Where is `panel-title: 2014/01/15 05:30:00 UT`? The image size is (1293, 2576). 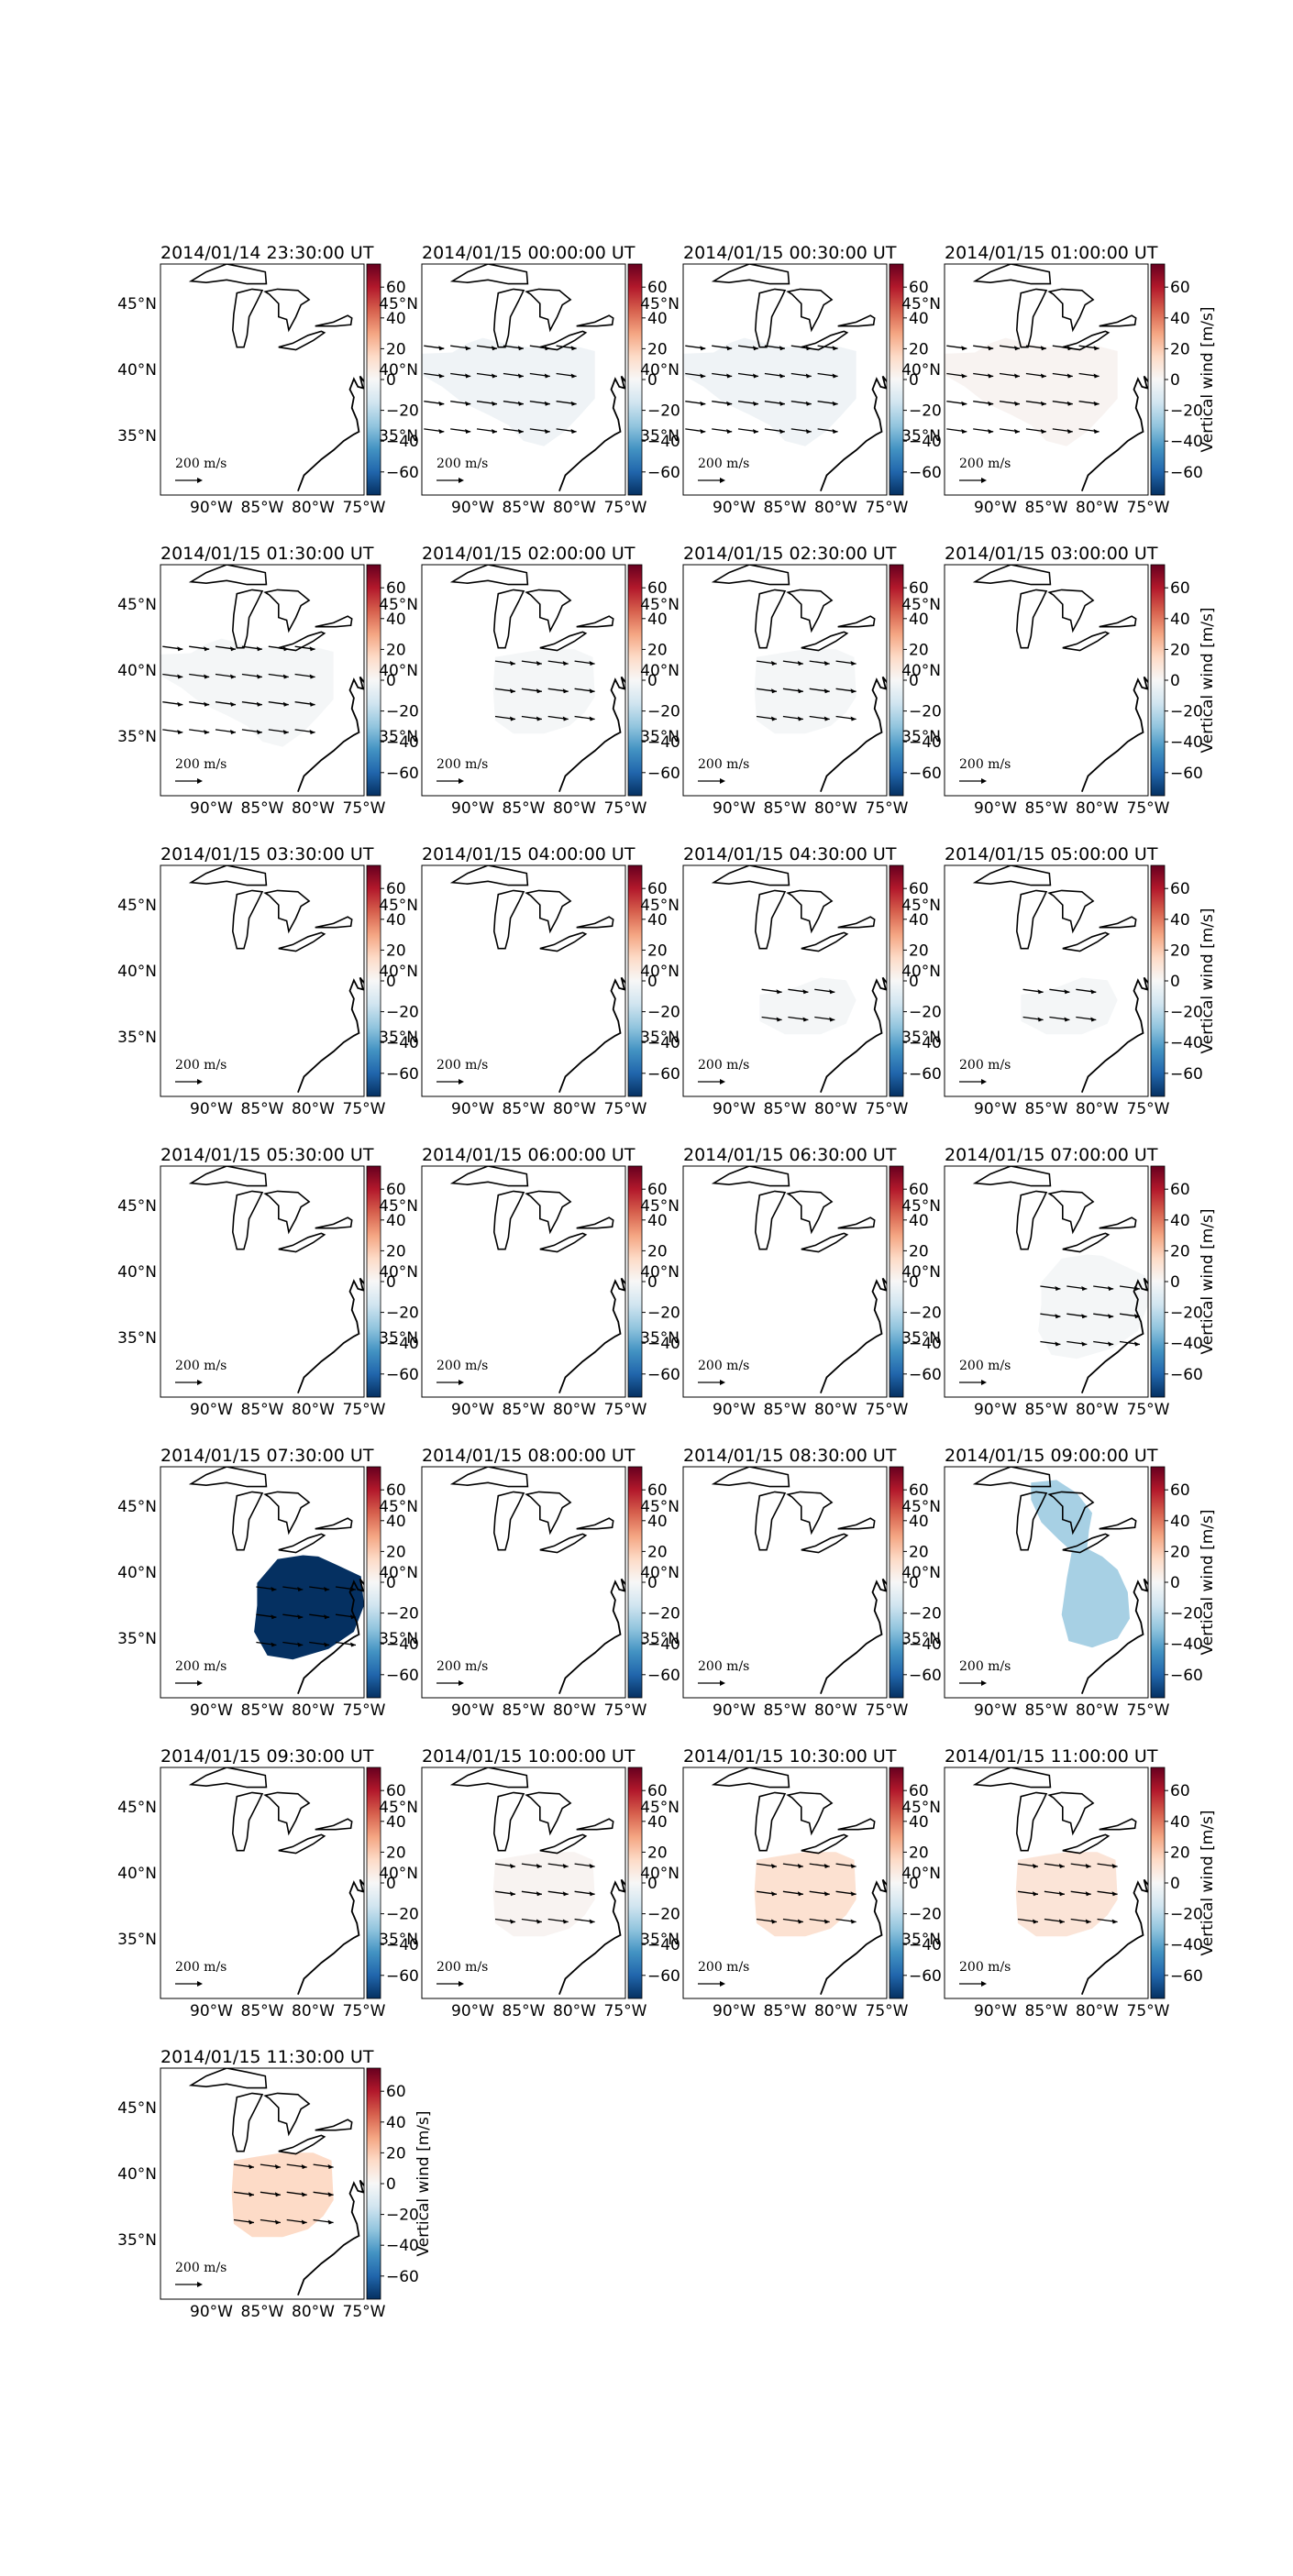 panel-title: 2014/01/15 05:30:00 UT is located at coordinates (267, 1155).